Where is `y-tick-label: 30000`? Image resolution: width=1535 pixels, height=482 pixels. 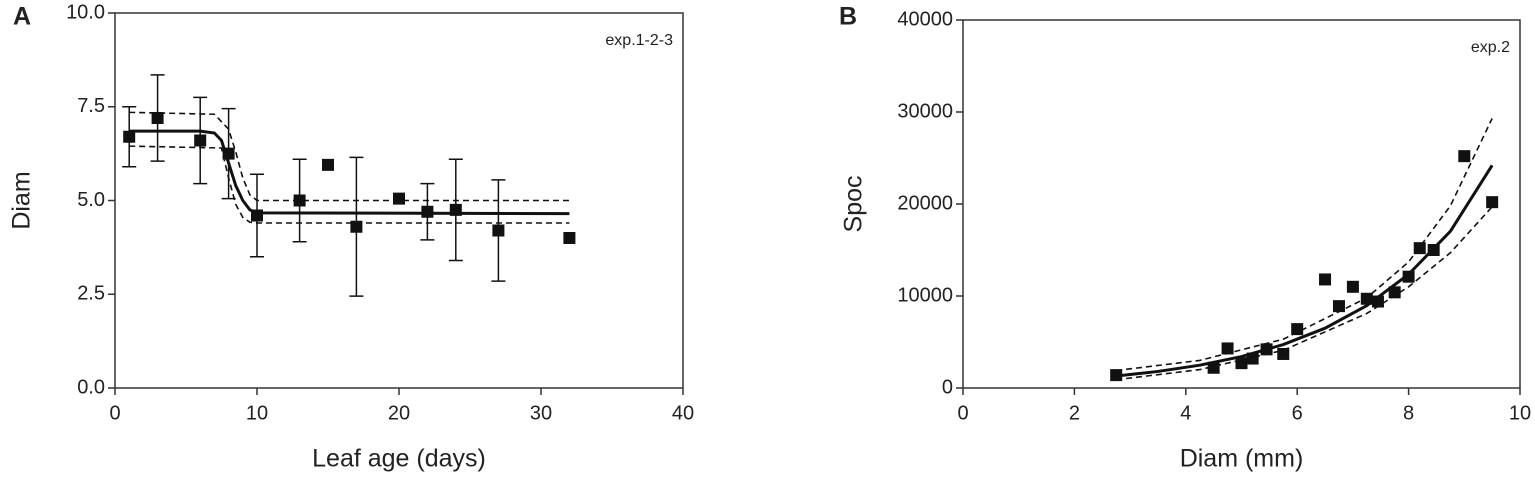 y-tick-label: 30000 is located at coordinates (925, 111).